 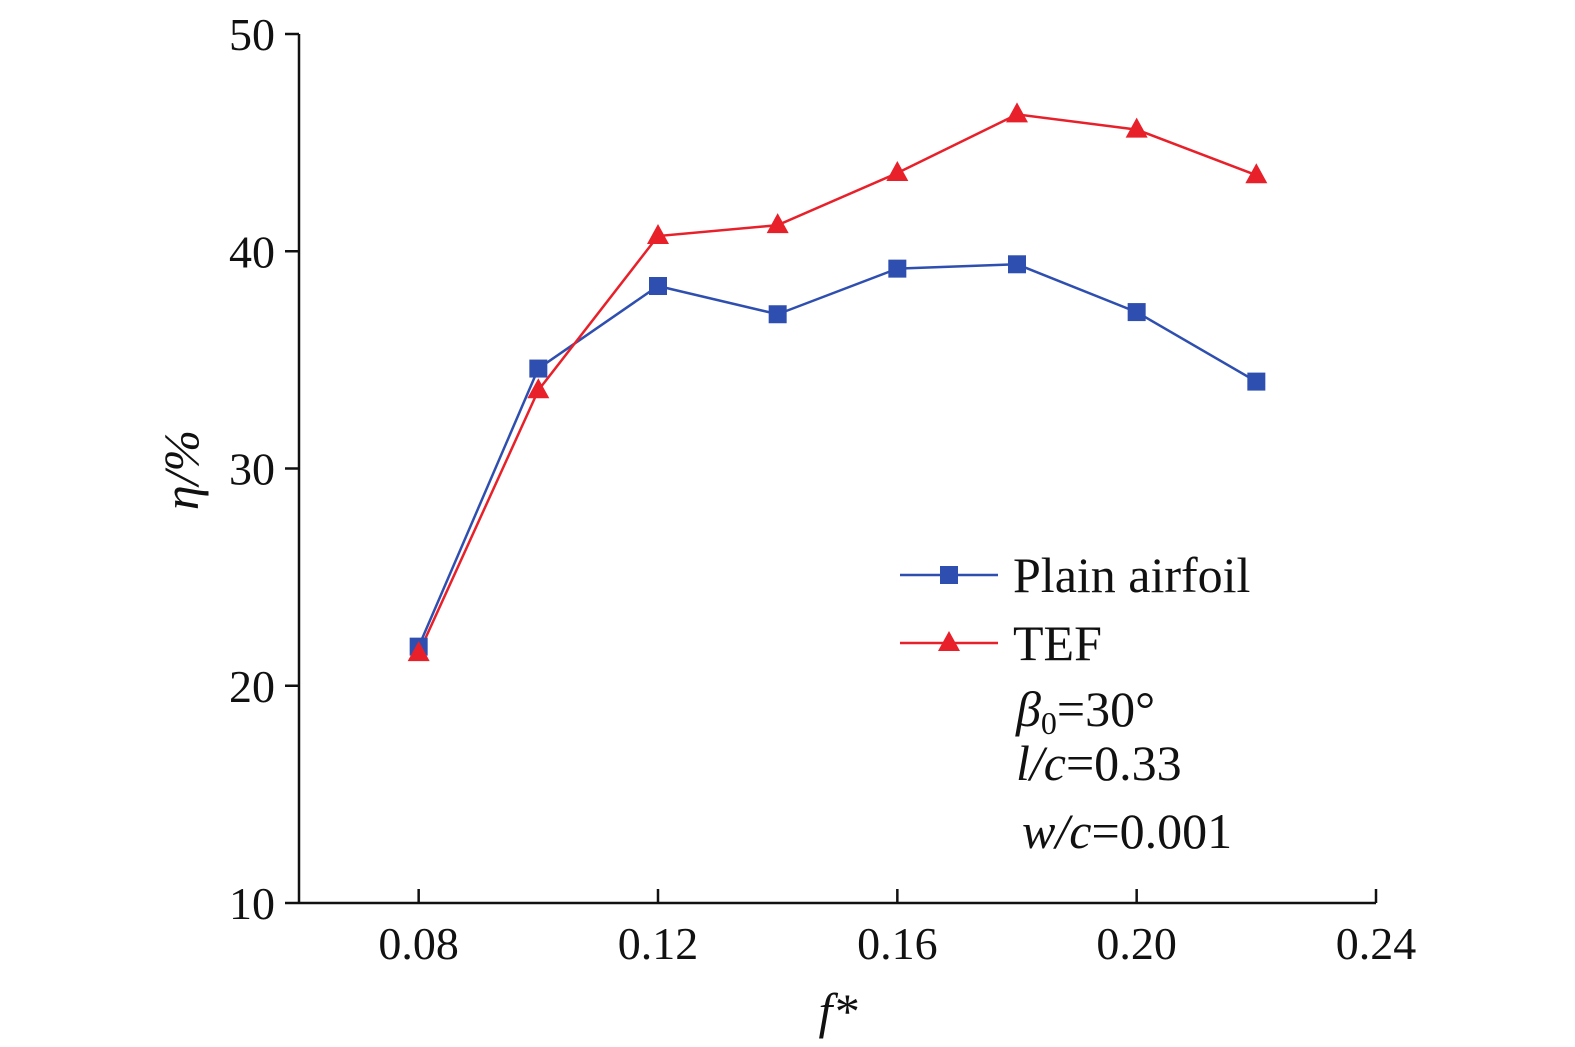 I want to click on legend-label-plain-airfoil: Plain airfoil, so click(x=1131, y=575).